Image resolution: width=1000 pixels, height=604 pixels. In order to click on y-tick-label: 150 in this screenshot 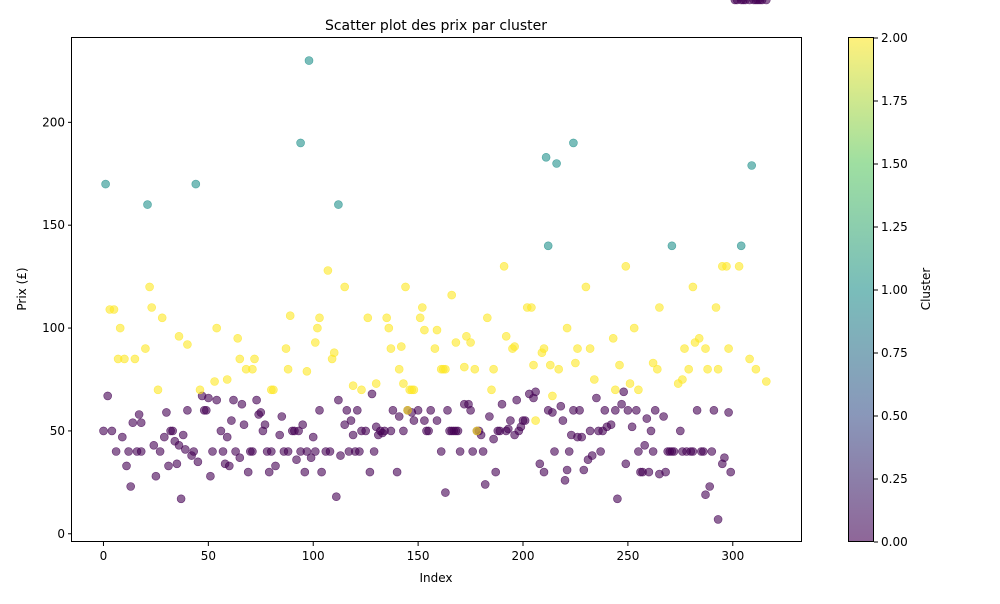, I will do `click(53, 225)`.